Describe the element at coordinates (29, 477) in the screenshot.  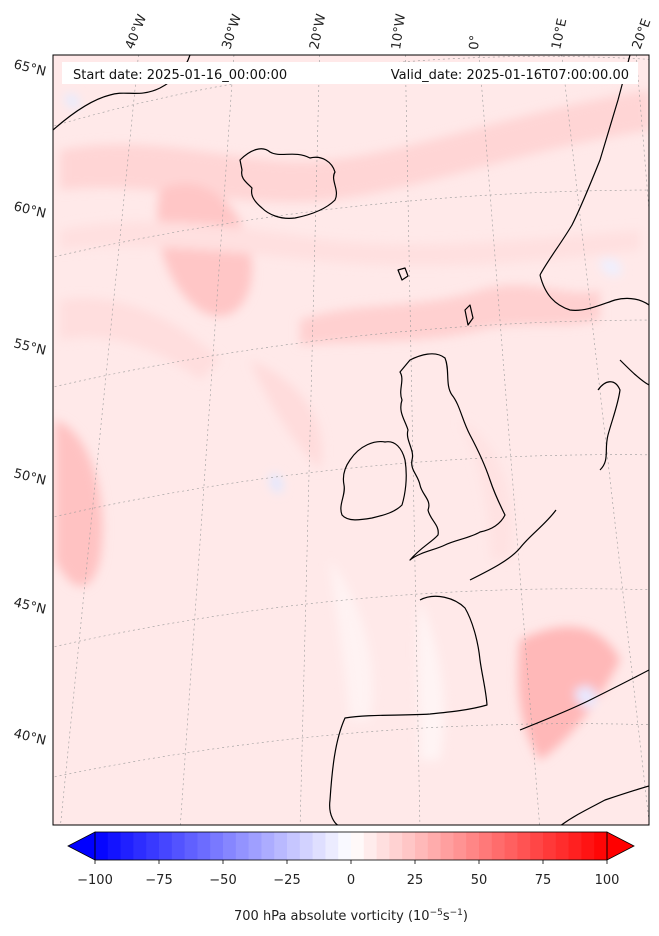
I see `lat-label-50n: 50°N` at that location.